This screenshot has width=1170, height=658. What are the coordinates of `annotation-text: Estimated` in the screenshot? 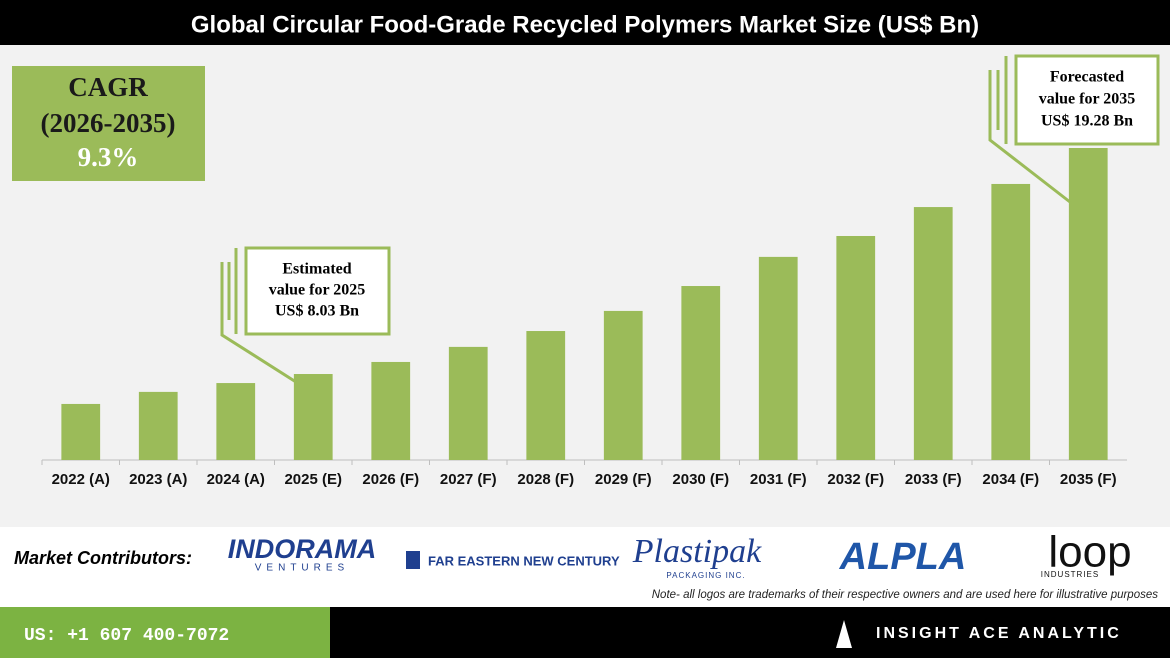 It's located at (316, 269).